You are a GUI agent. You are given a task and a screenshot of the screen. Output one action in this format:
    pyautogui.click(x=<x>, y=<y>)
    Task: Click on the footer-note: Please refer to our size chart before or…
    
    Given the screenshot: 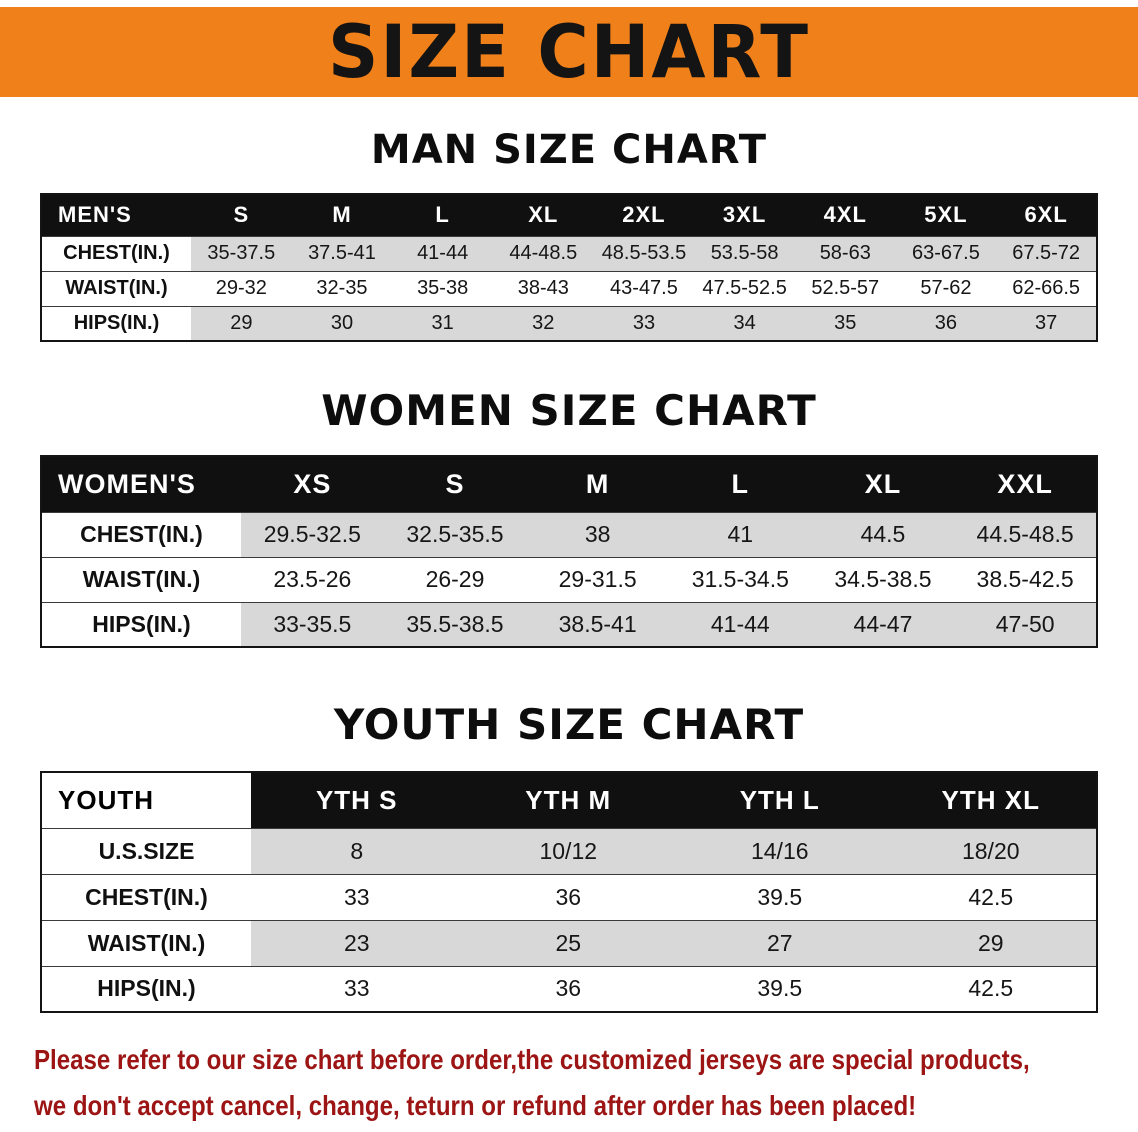 What is the action you would take?
    pyautogui.click(x=569, y=1083)
    